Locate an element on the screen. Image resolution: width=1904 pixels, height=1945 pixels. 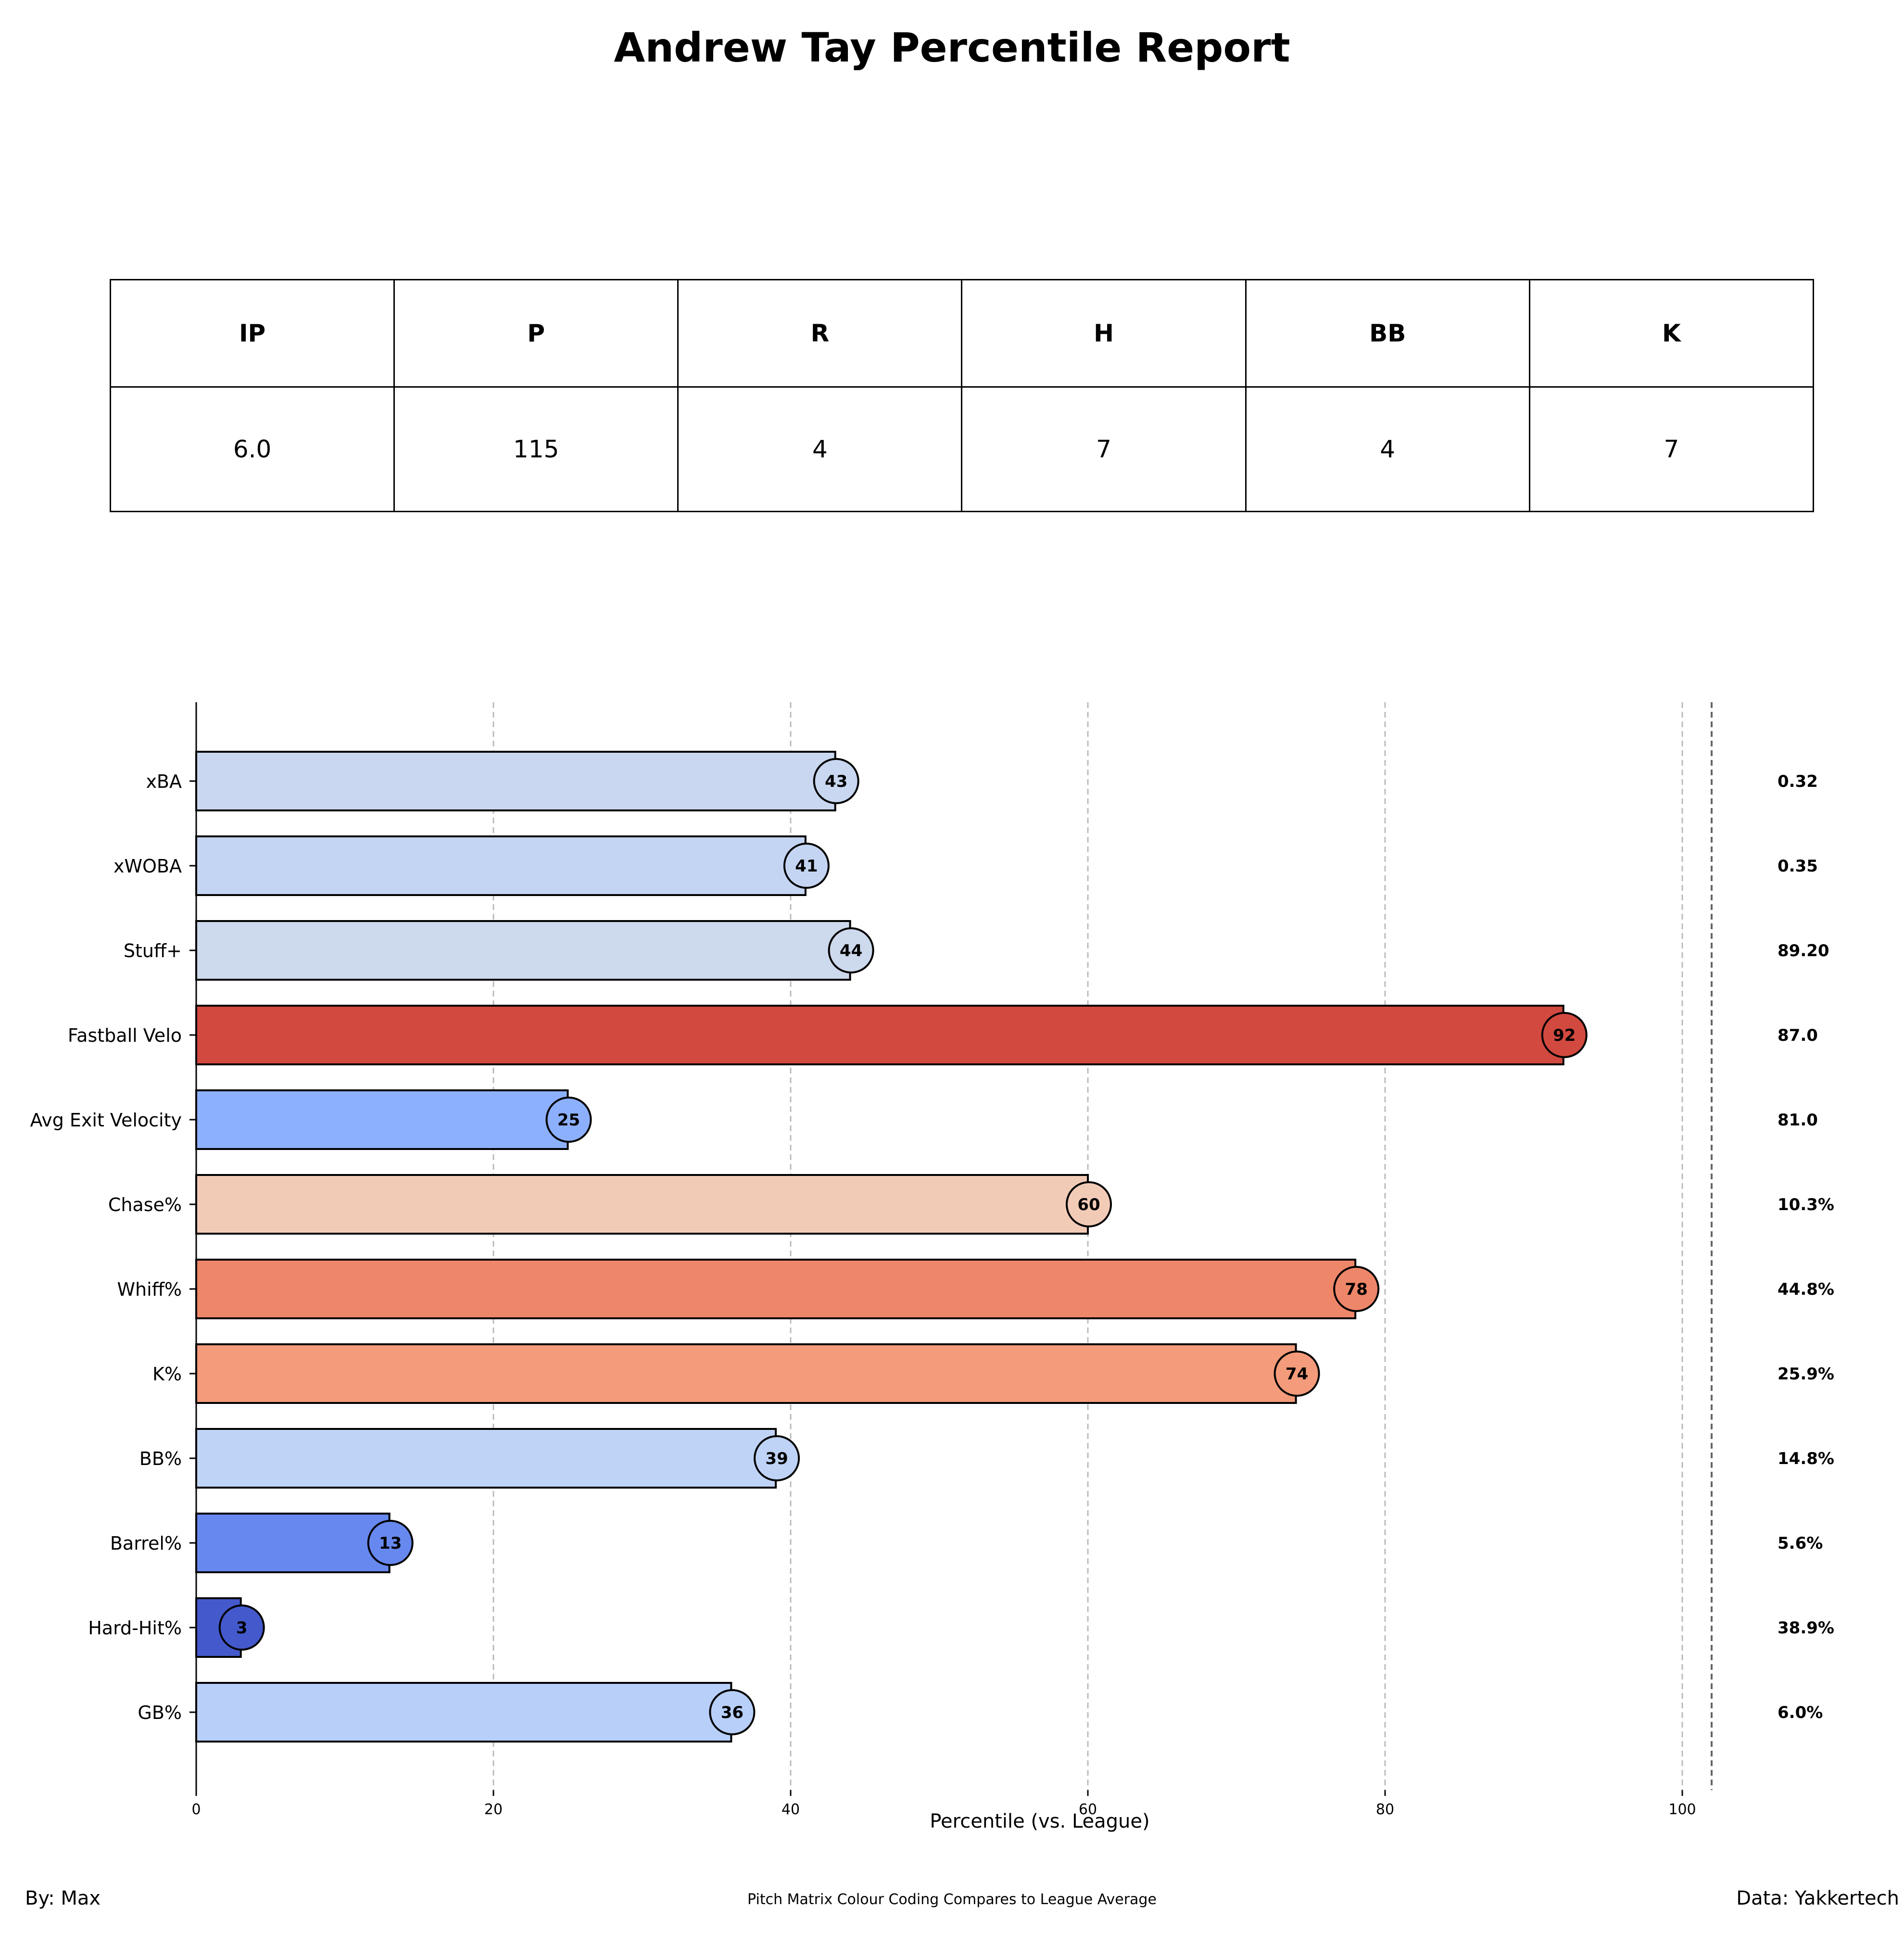
stats-table: IP P R H BB K 6.0 115 4 7 4 7 is located at coordinates (962, 395).